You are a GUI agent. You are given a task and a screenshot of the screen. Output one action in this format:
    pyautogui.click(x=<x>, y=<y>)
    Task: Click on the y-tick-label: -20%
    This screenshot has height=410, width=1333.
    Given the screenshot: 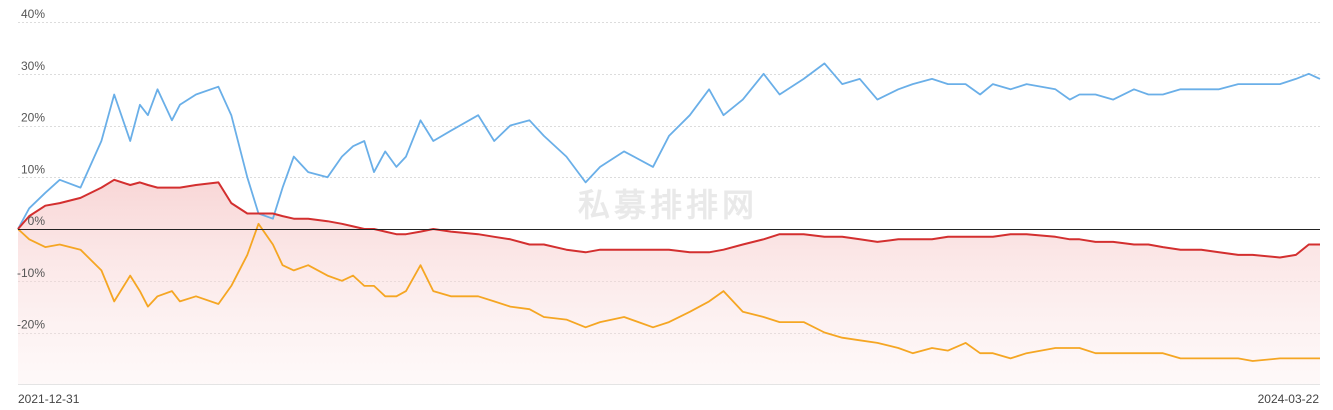 What is the action you would take?
    pyautogui.click(x=31, y=325)
    